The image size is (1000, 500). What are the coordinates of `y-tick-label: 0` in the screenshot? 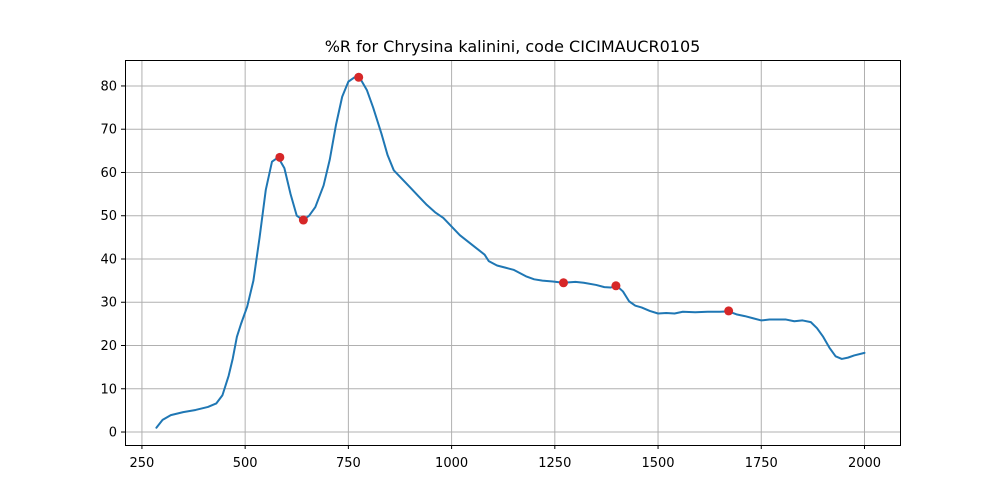 It's located at (113, 433).